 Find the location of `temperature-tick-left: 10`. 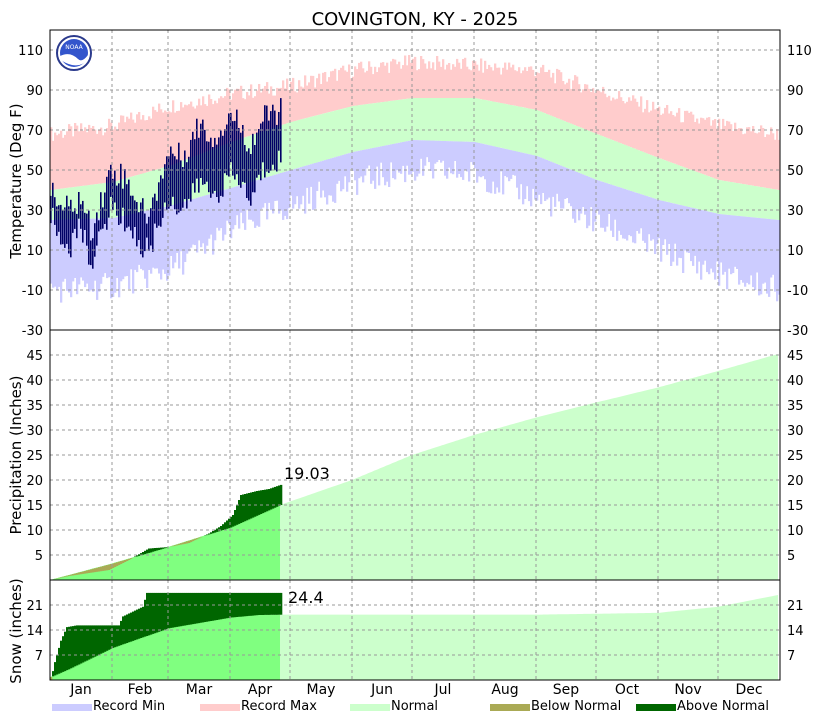

temperature-tick-left: 10 is located at coordinates (34, 251).